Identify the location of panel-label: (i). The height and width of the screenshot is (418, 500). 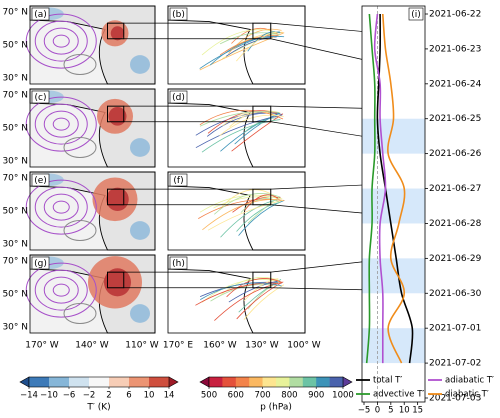
(416, 15).